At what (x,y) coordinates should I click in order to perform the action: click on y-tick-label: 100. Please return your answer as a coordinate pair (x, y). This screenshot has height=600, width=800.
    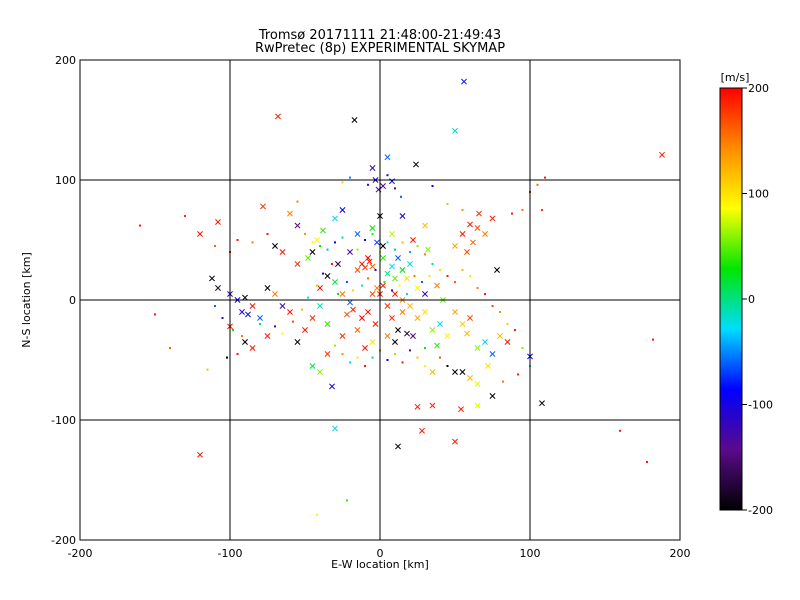
    Looking at the image, I should click on (65, 180).